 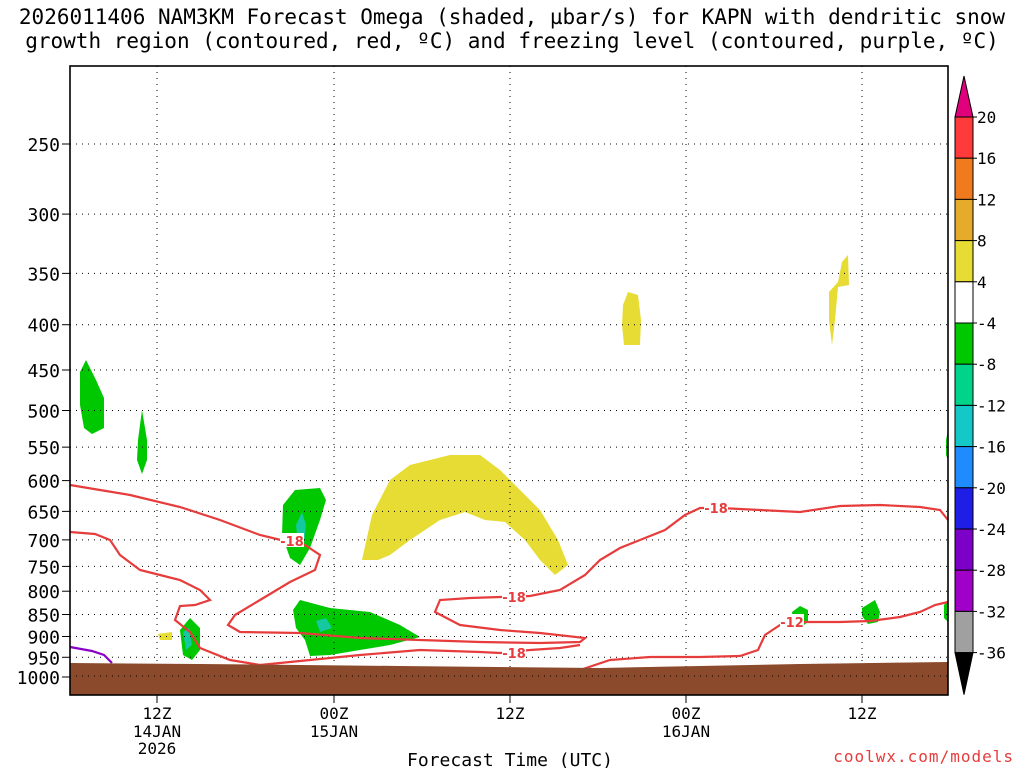 What do you see at coordinates (91, 654) in the screenshot?
I see `freezing-level-line` at bounding box center [91, 654].